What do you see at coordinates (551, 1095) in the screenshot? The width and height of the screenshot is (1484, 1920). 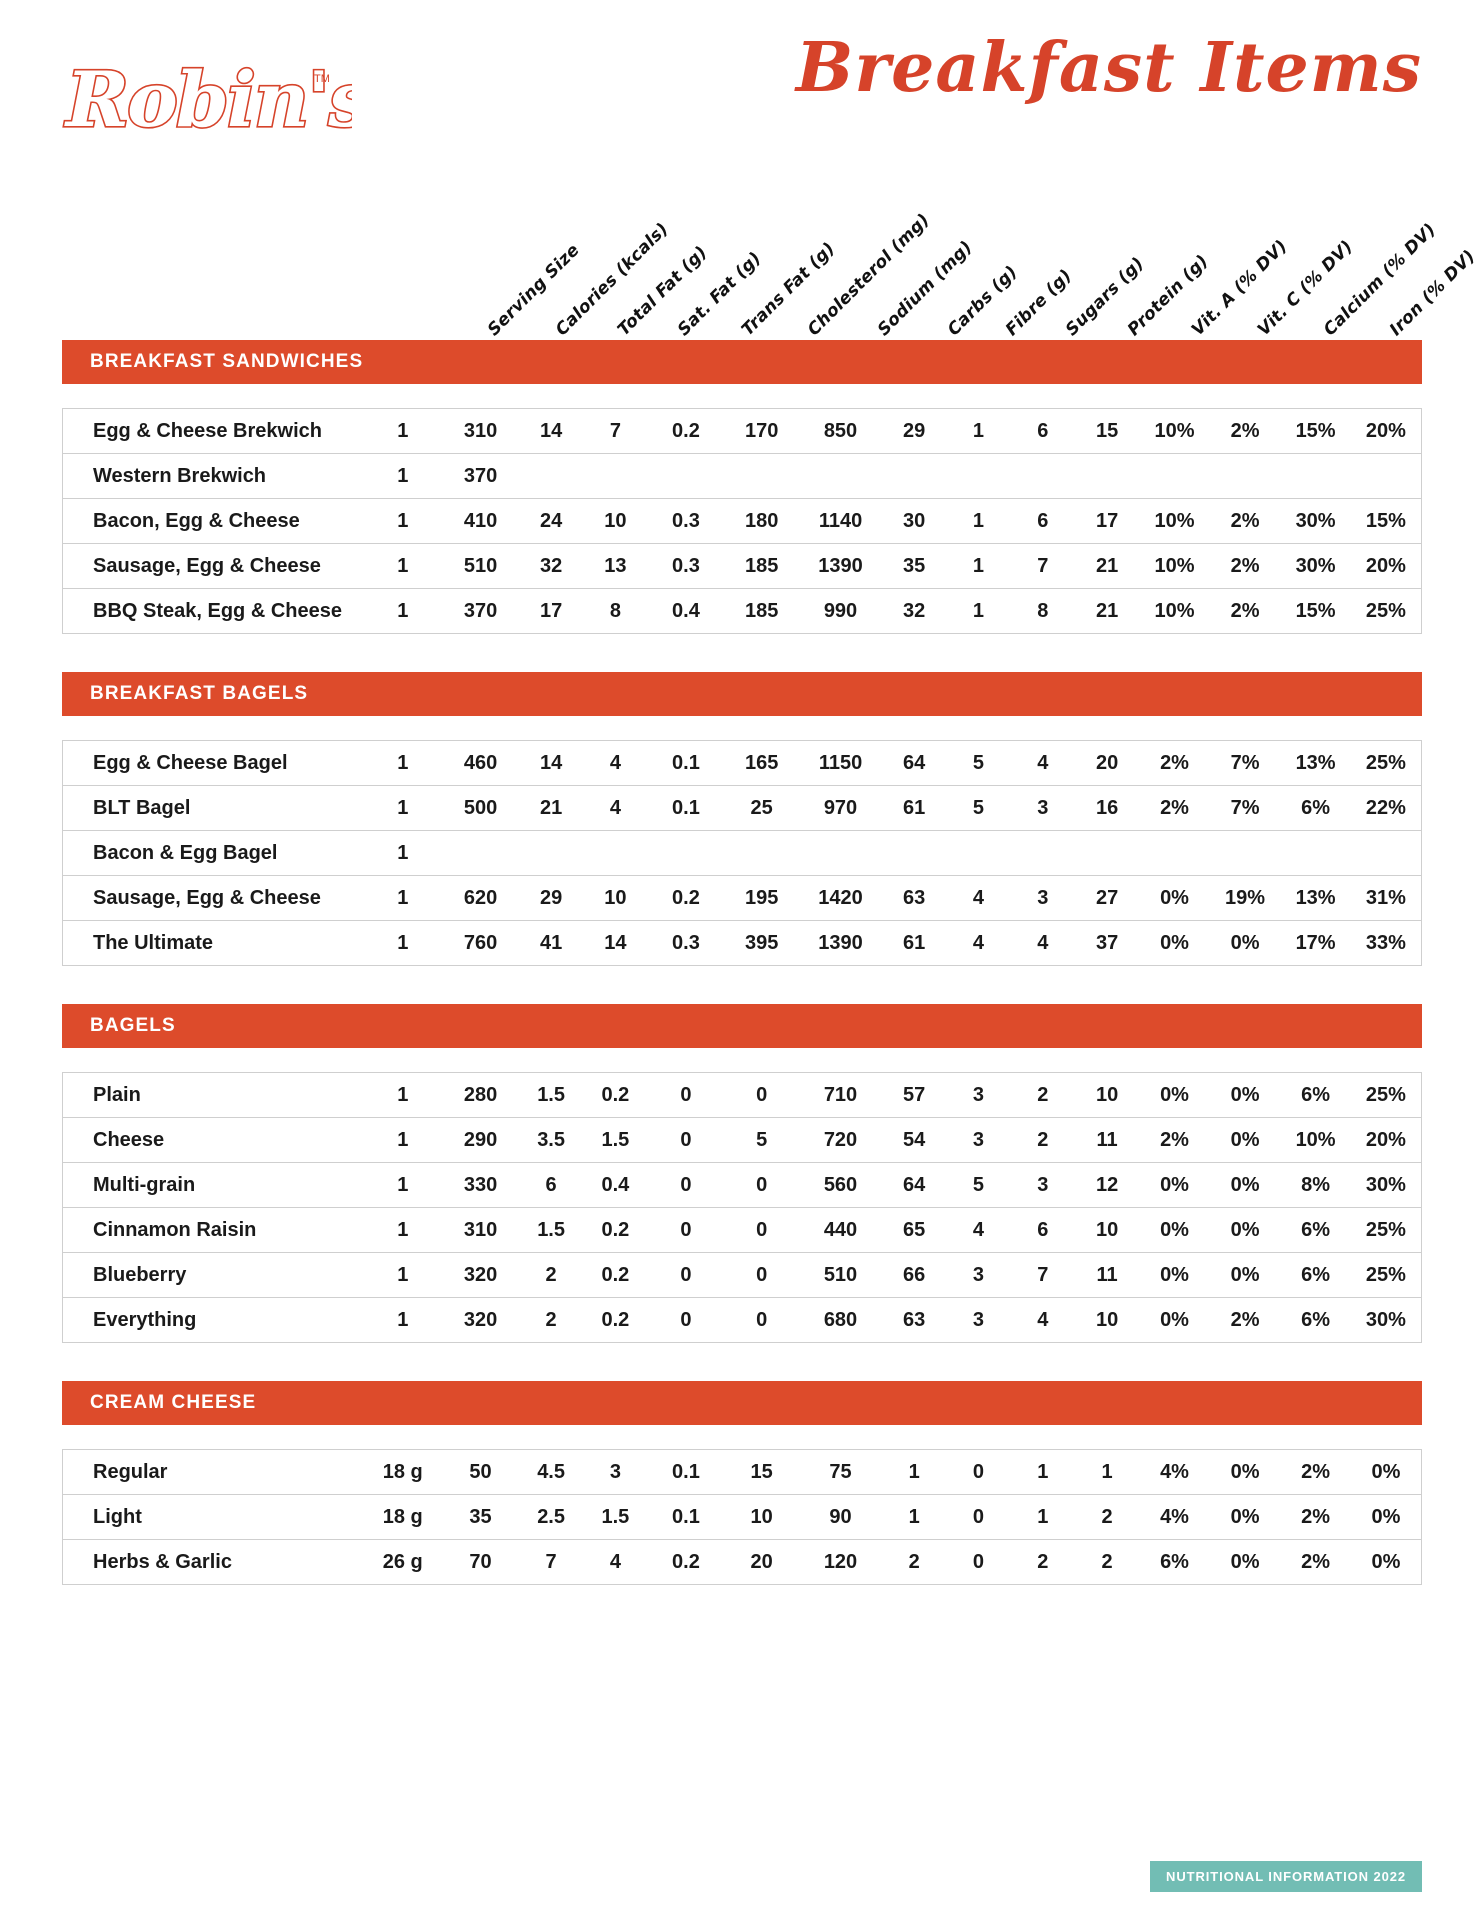 I see `cell-total-fat-g: 1.5` at bounding box center [551, 1095].